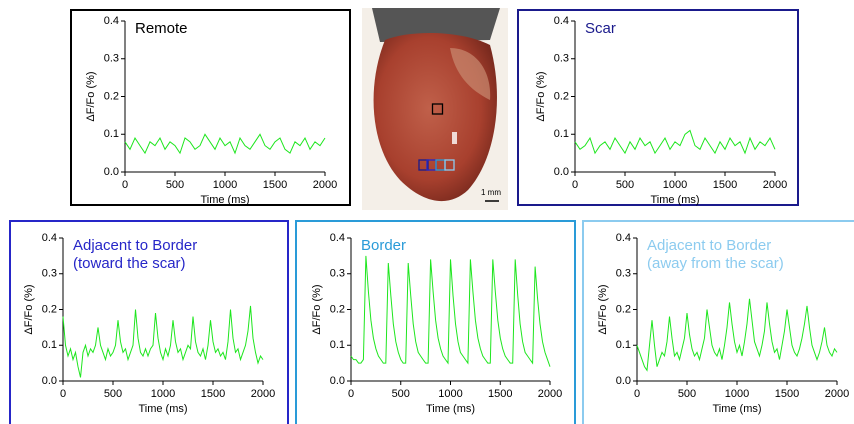 This screenshot has width=854, height=424. Describe the element at coordinates (491, 192) in the screenshot. I see `scale-label: 1 mm` at that location.